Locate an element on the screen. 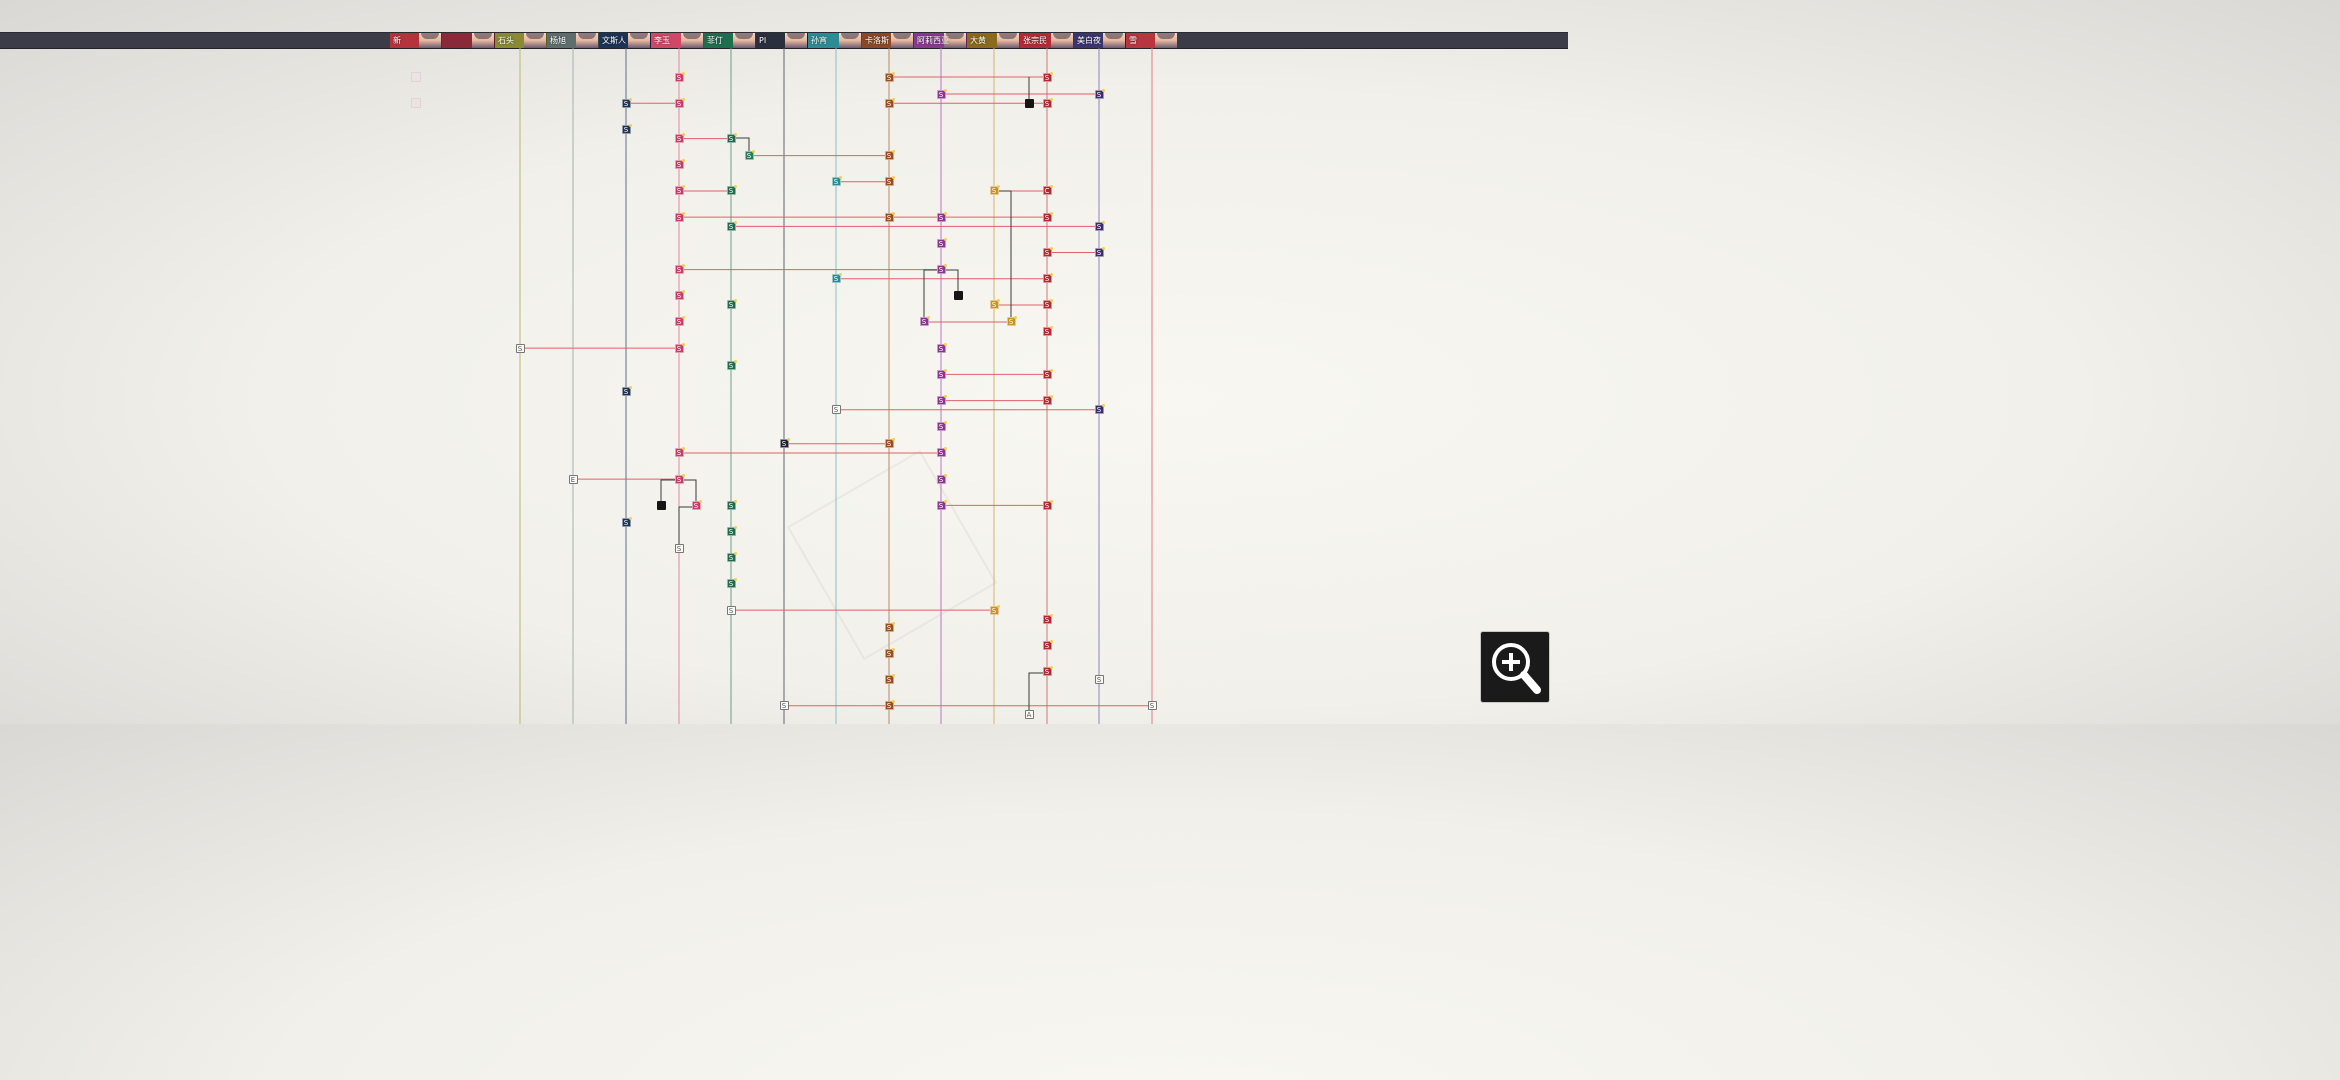  story-node: C is located at coordinates (1047, 190).